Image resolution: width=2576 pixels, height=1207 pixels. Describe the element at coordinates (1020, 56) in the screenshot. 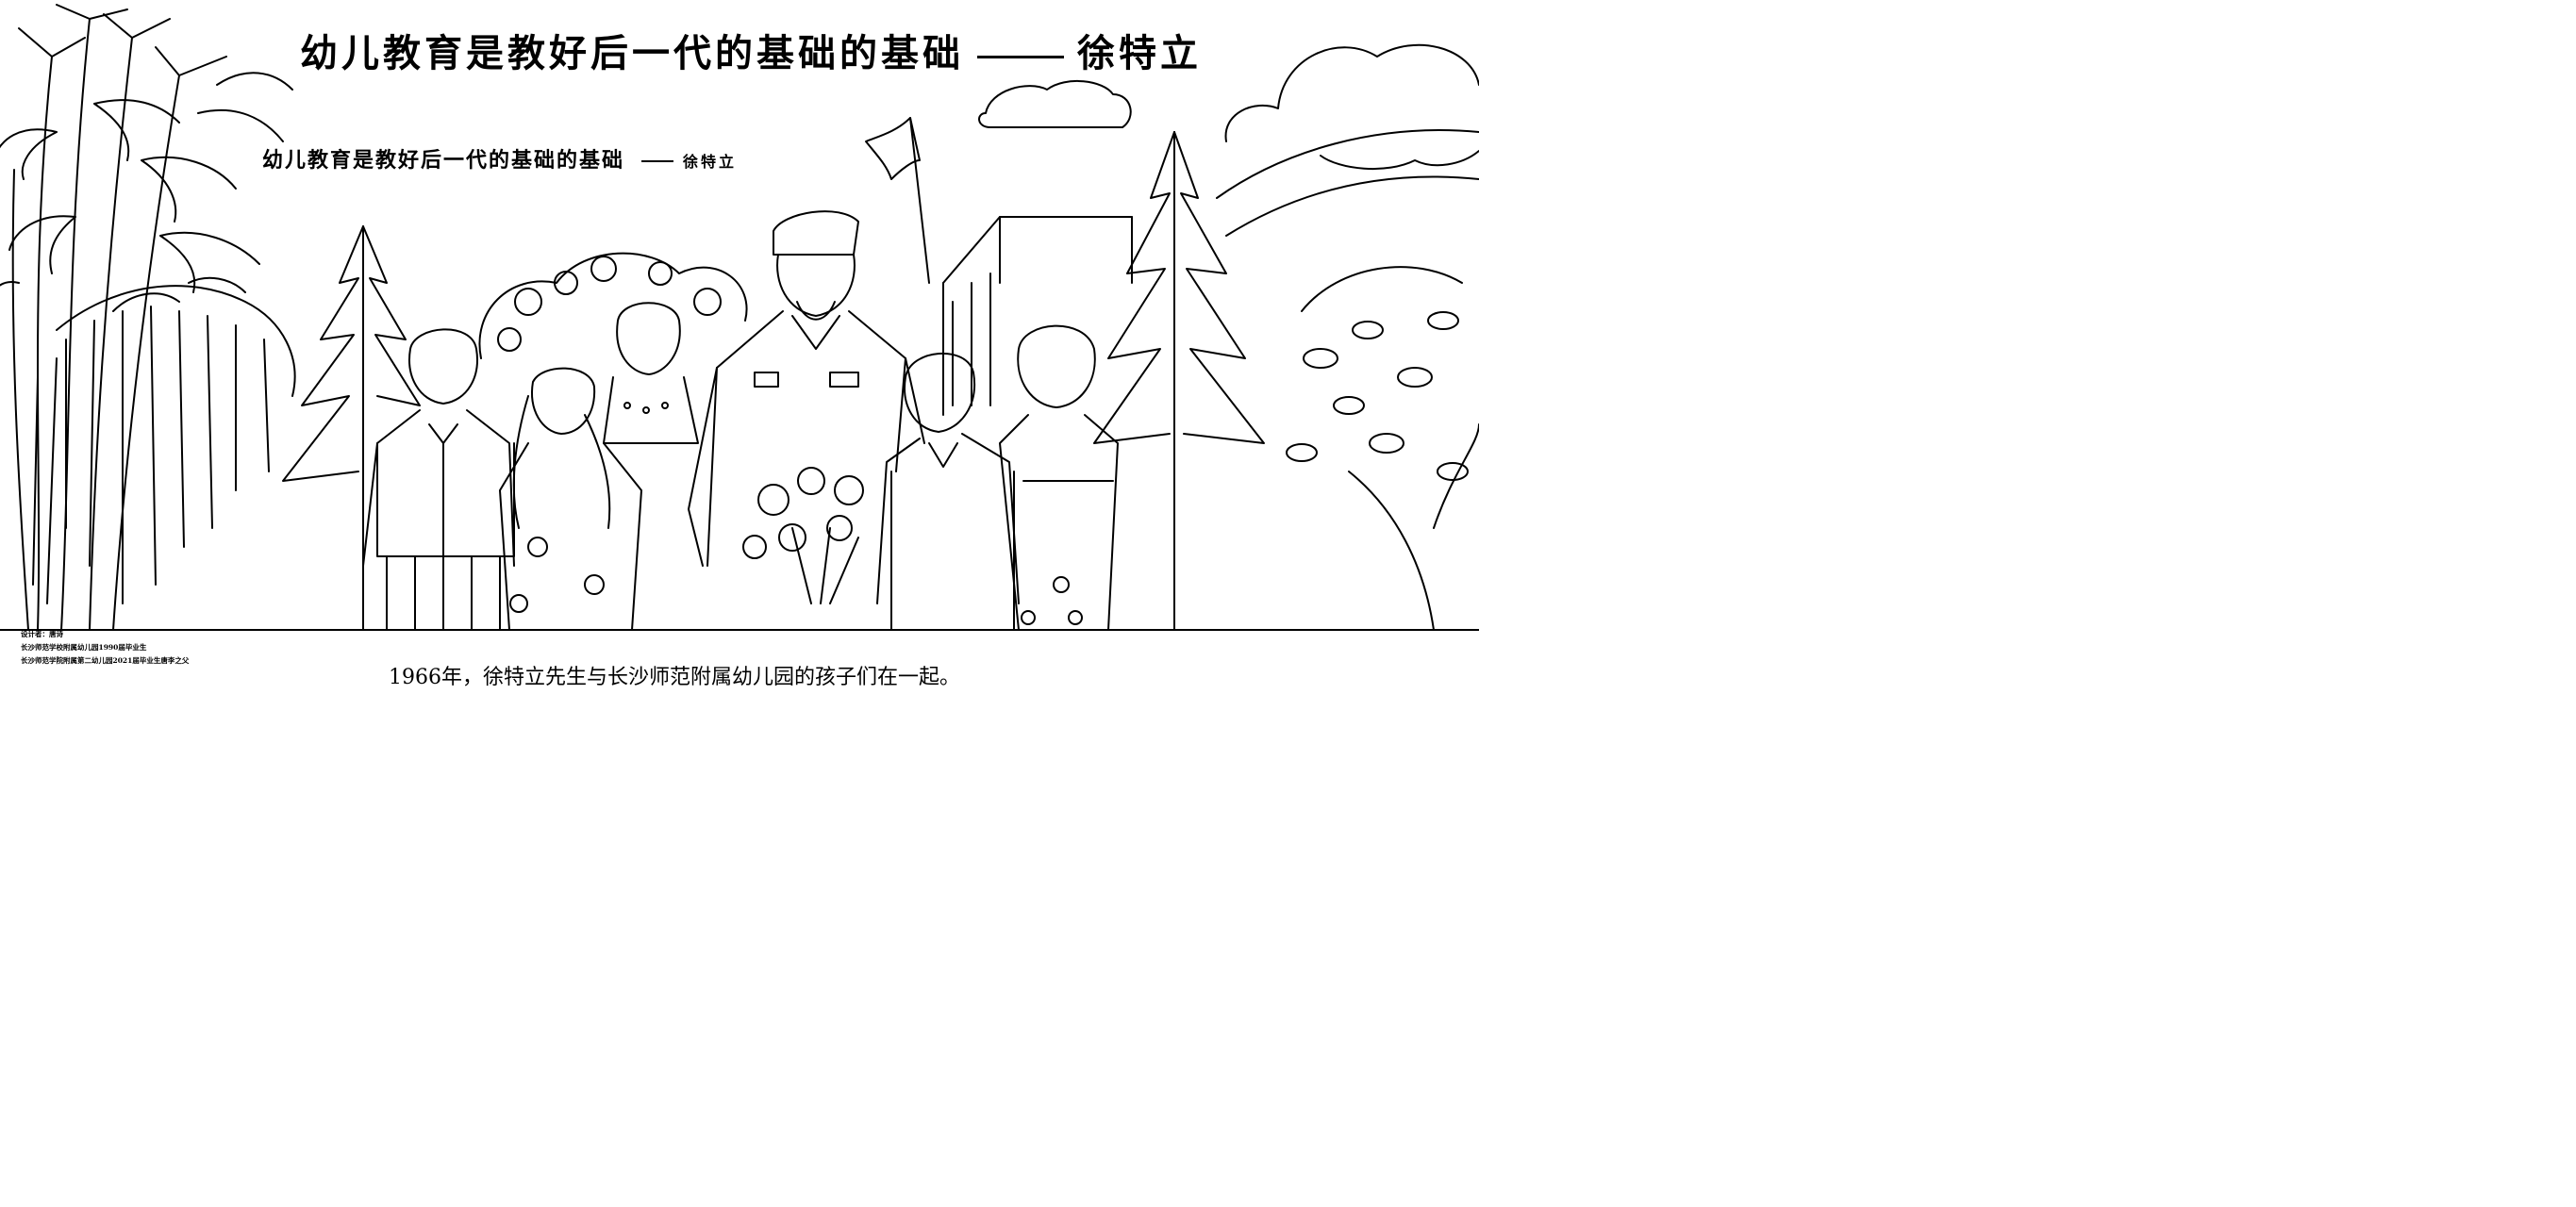

I see `title-dash` at that location.